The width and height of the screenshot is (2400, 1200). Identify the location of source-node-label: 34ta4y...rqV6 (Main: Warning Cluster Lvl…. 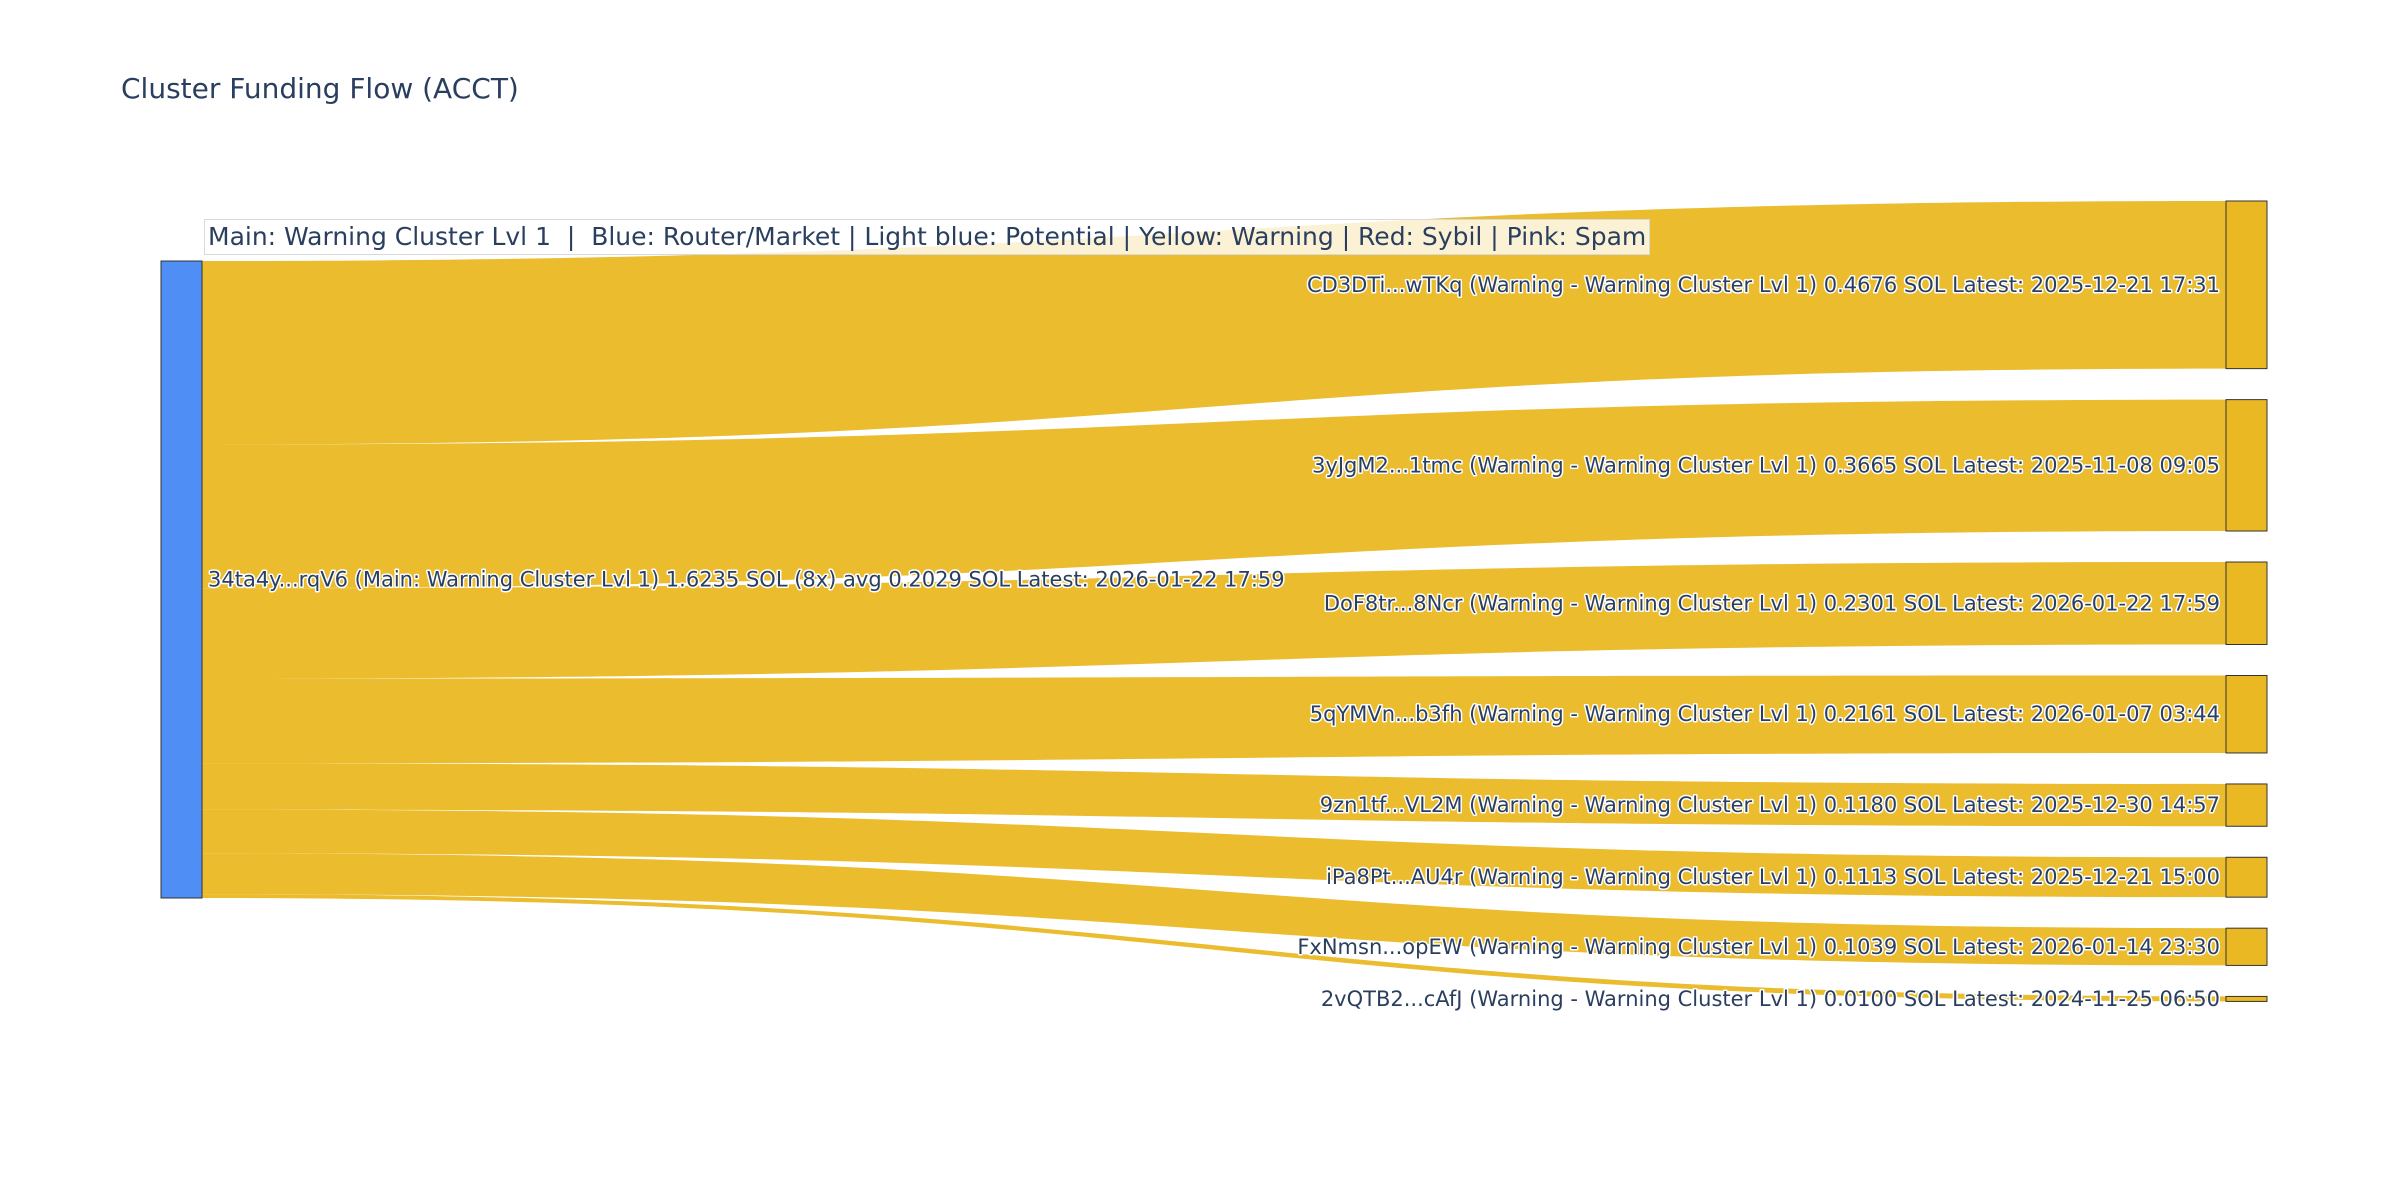
(746, 580).